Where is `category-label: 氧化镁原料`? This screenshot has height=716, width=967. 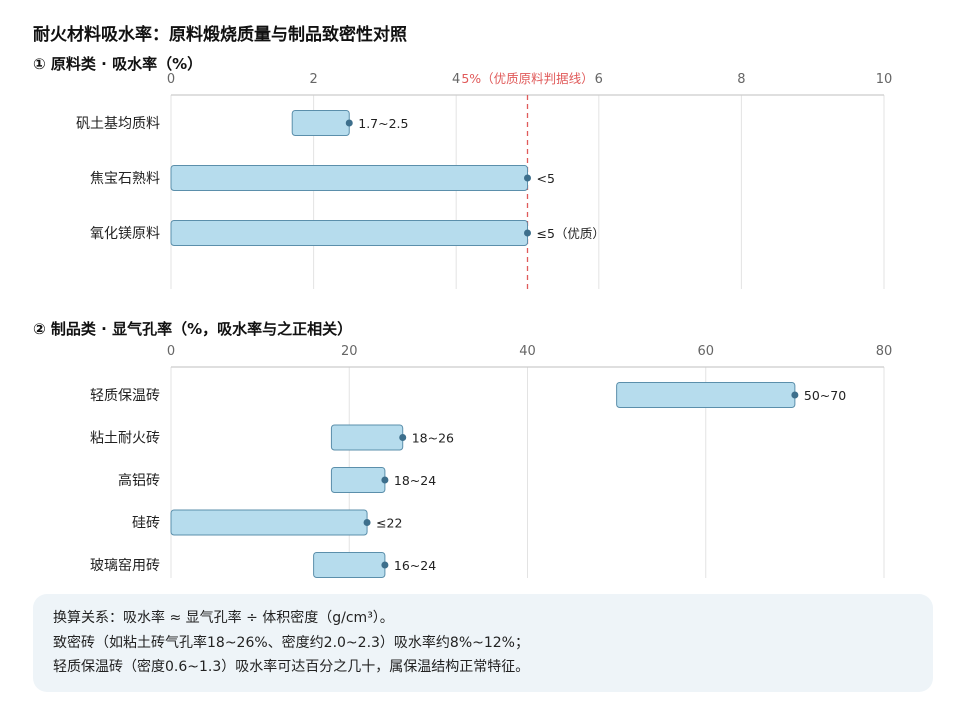 category-label: 氧化镁原料 is located at coordinates (125, 234).